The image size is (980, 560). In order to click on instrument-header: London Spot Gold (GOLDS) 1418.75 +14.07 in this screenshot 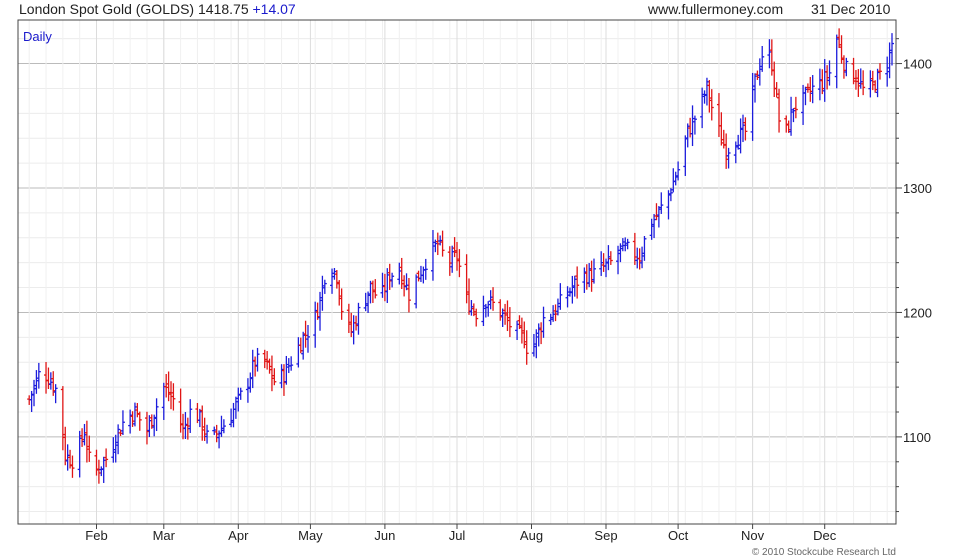, I will do `click(157, 9)`.